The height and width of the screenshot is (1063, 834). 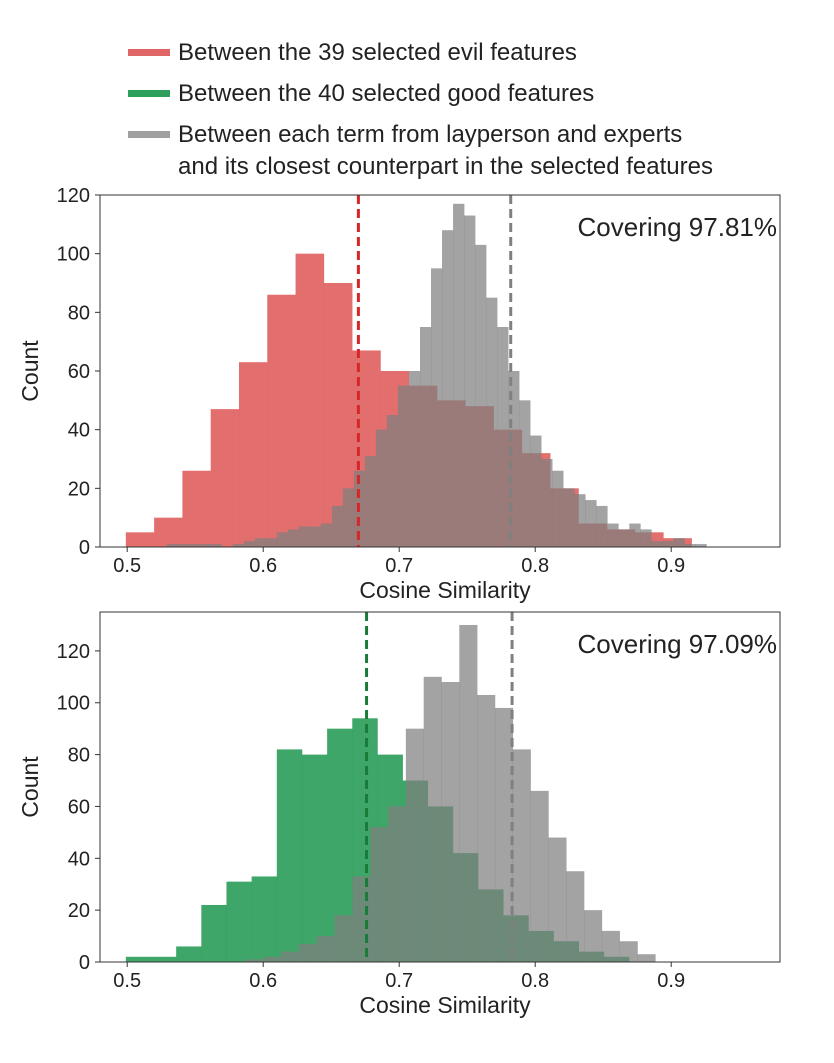 What do you see at coordinates (73, 704) in the screenshot?
I see `y-tick-label: 100` at bounding box center [73, 704].